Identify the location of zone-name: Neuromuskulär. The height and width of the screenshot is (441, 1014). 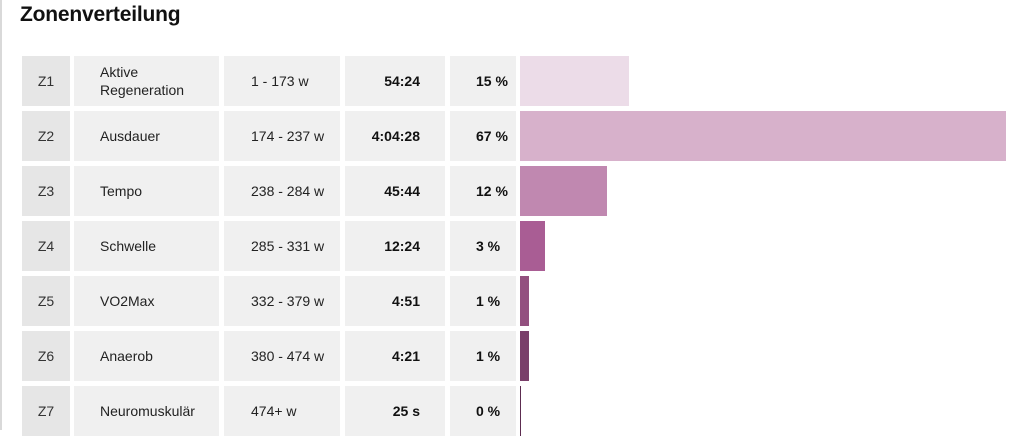
(146, 411).